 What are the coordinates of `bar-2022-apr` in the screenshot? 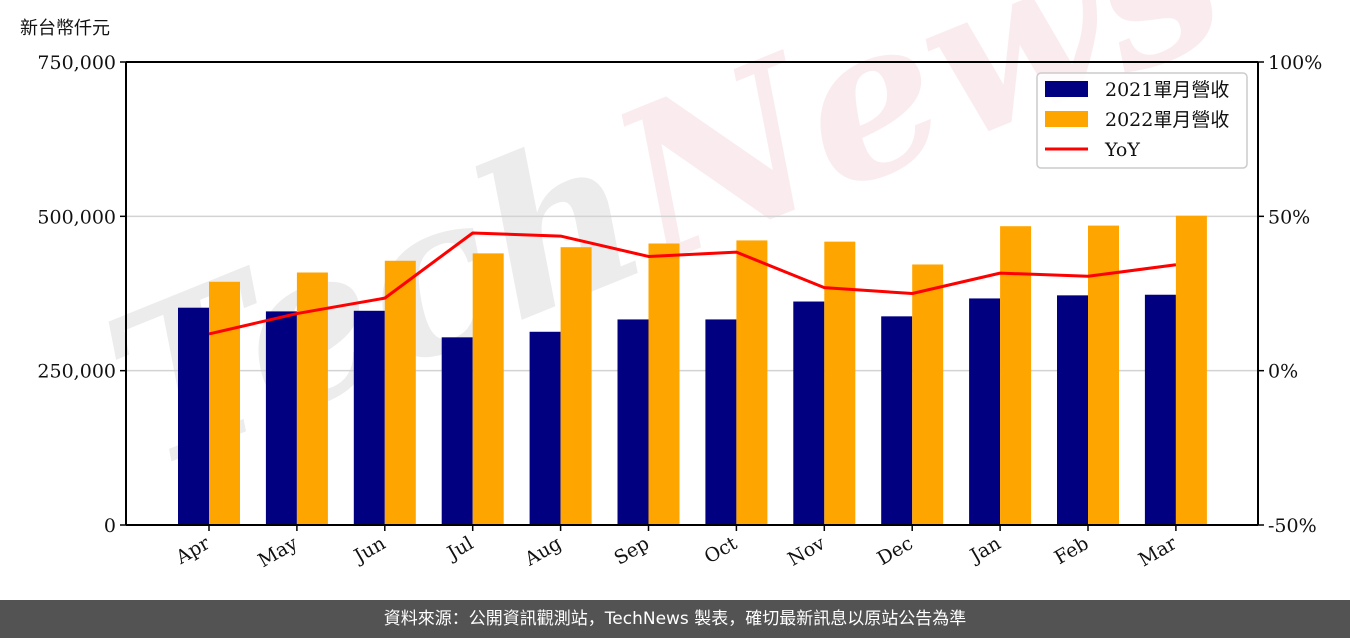 It's located at (224, 403).